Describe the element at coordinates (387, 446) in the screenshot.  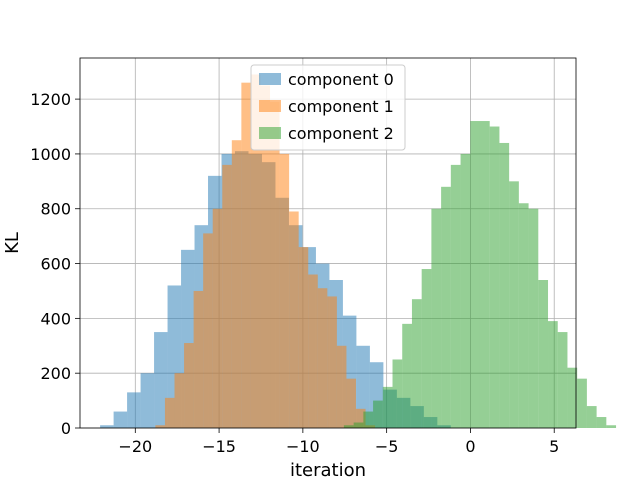
I see `x-tick-label-3: −5` at that location.